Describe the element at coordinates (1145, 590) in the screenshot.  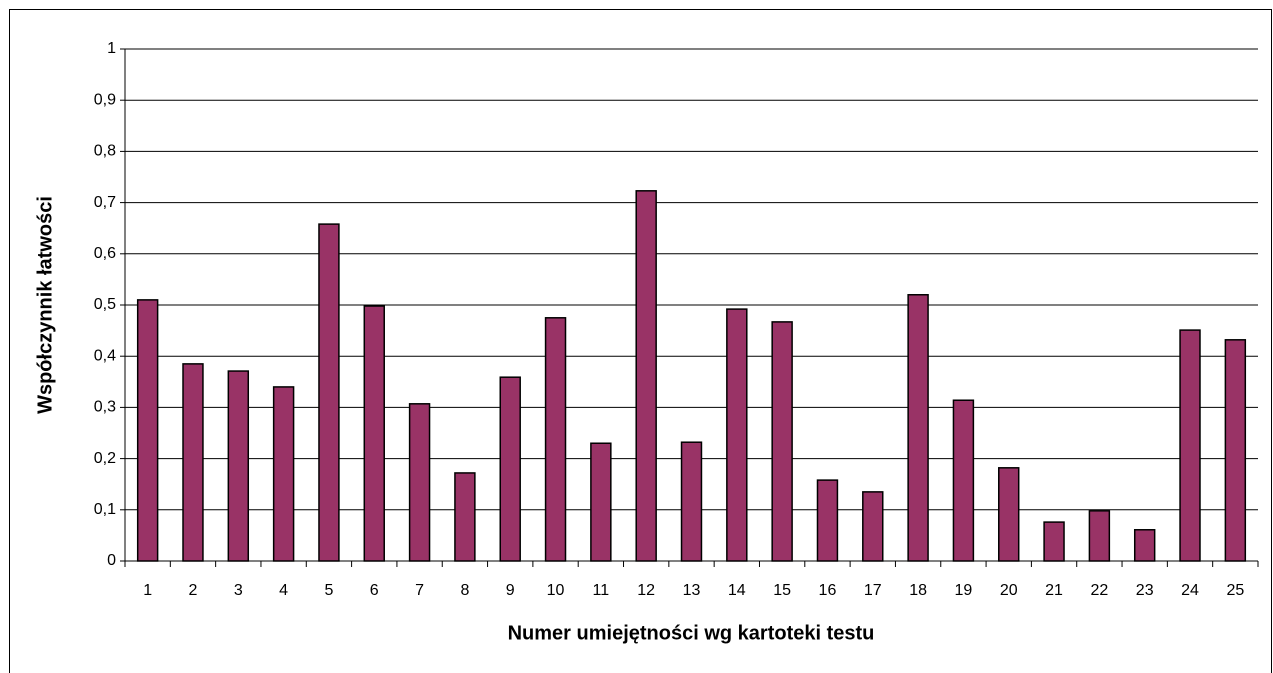
I see `x-tick-label: 23` at that location.